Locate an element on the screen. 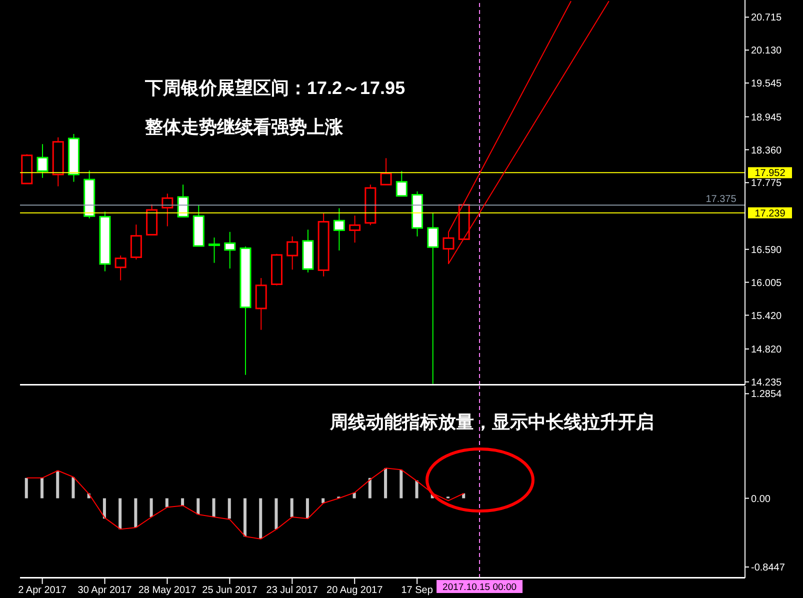 The image size is (803, 598). y-tick-label: 0.00 is located at coordinates (761, 499).